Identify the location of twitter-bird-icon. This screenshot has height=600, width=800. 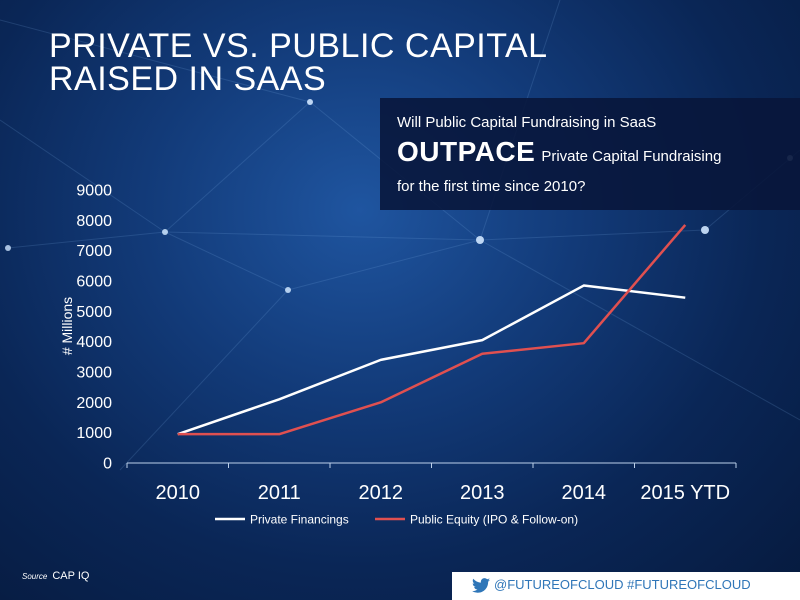
(481, 585).